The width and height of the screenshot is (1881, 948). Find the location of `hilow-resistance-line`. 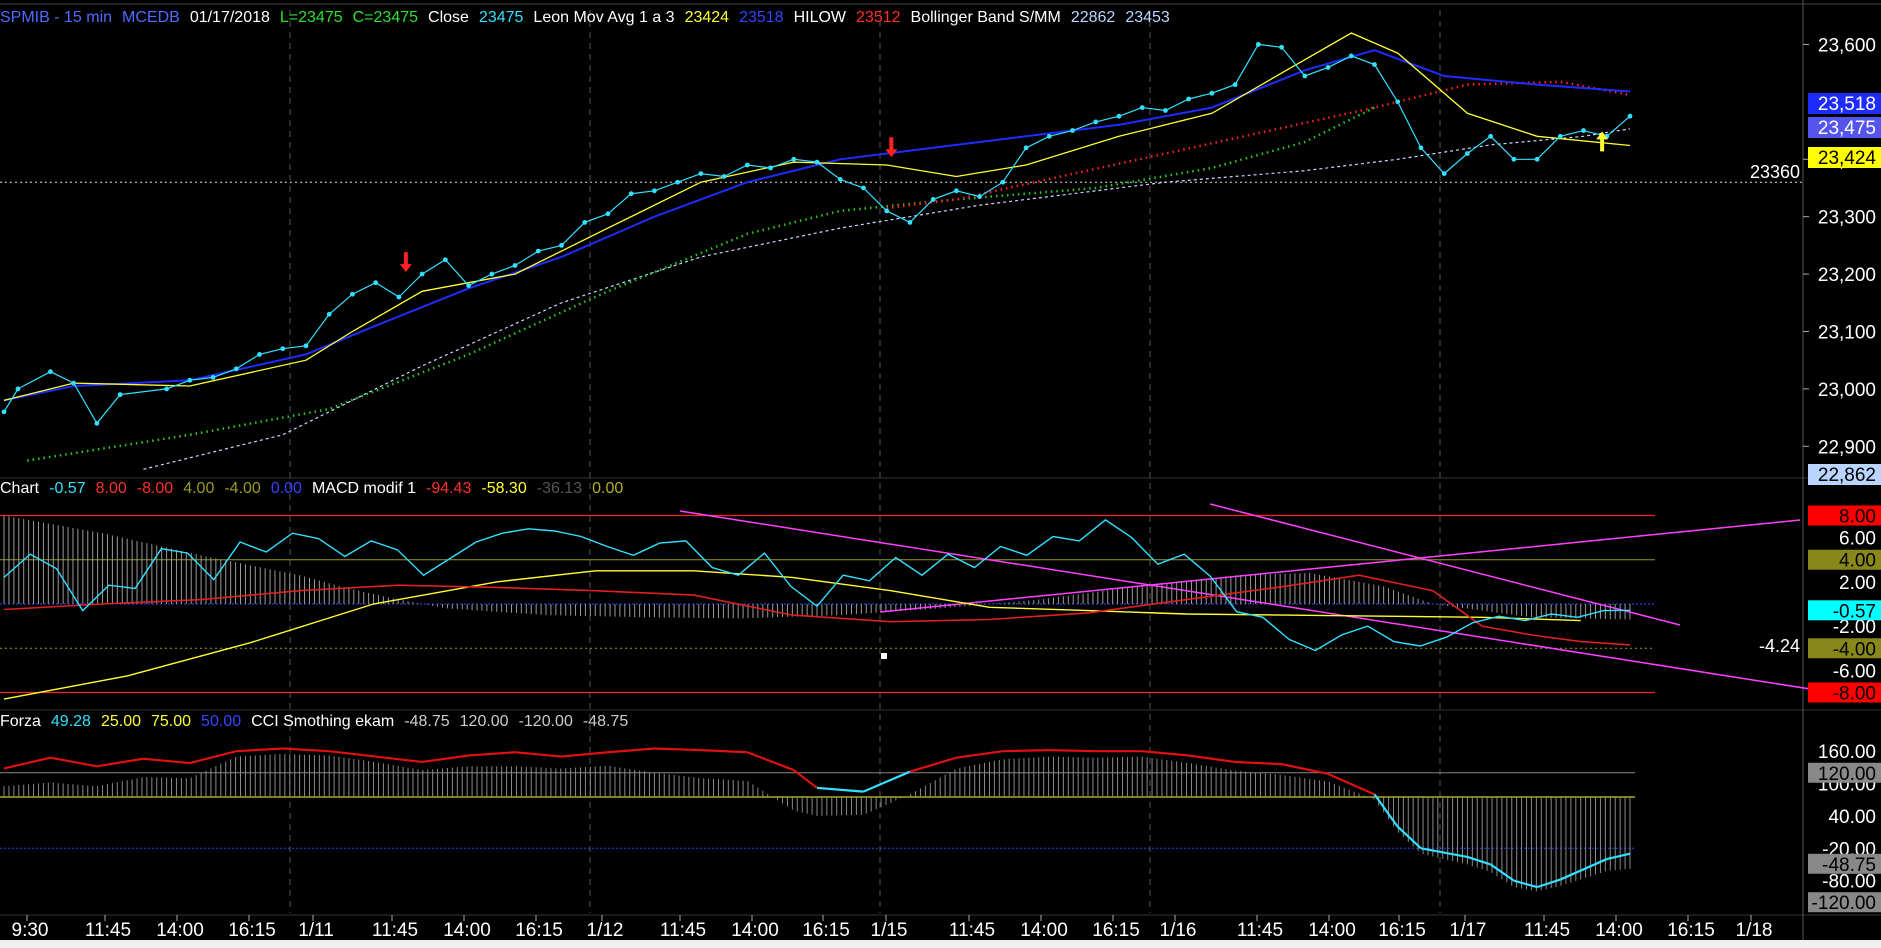

hilow-resistance-line is located at coordinates (1258, 145).